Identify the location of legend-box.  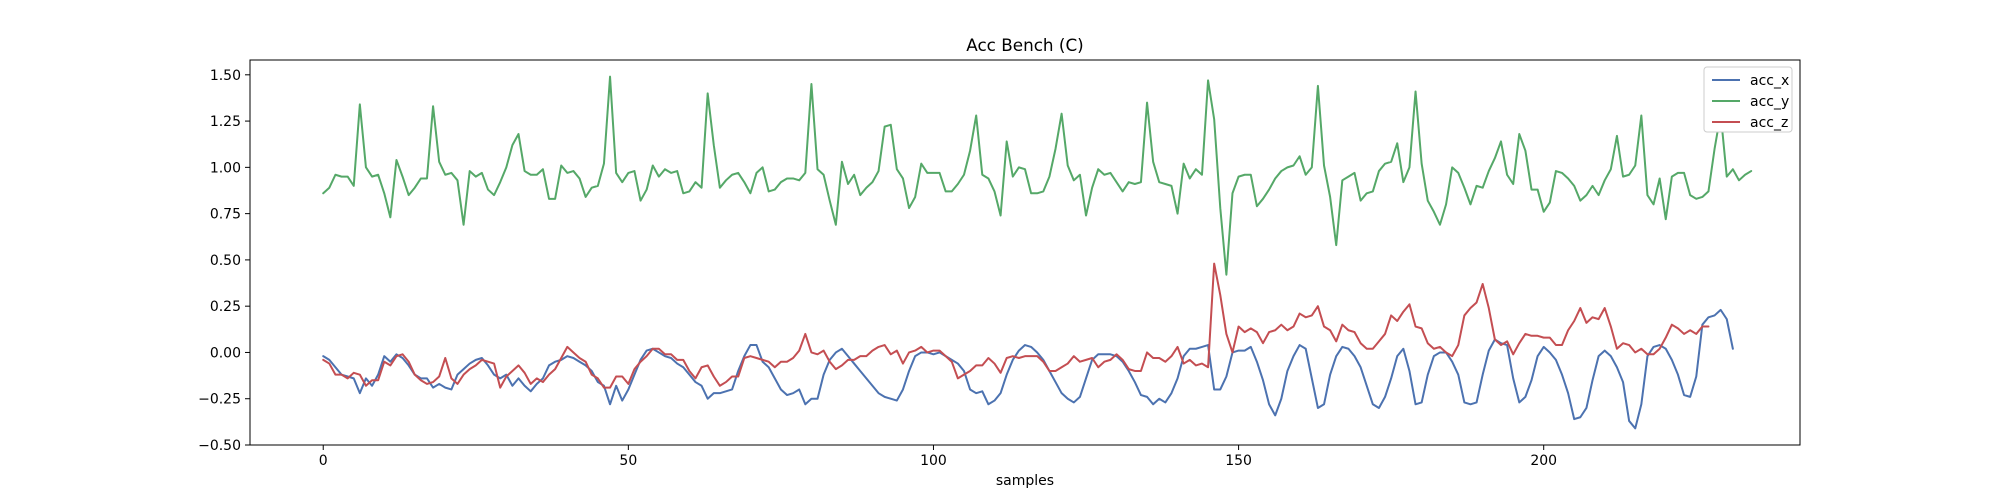
(1748, 99).